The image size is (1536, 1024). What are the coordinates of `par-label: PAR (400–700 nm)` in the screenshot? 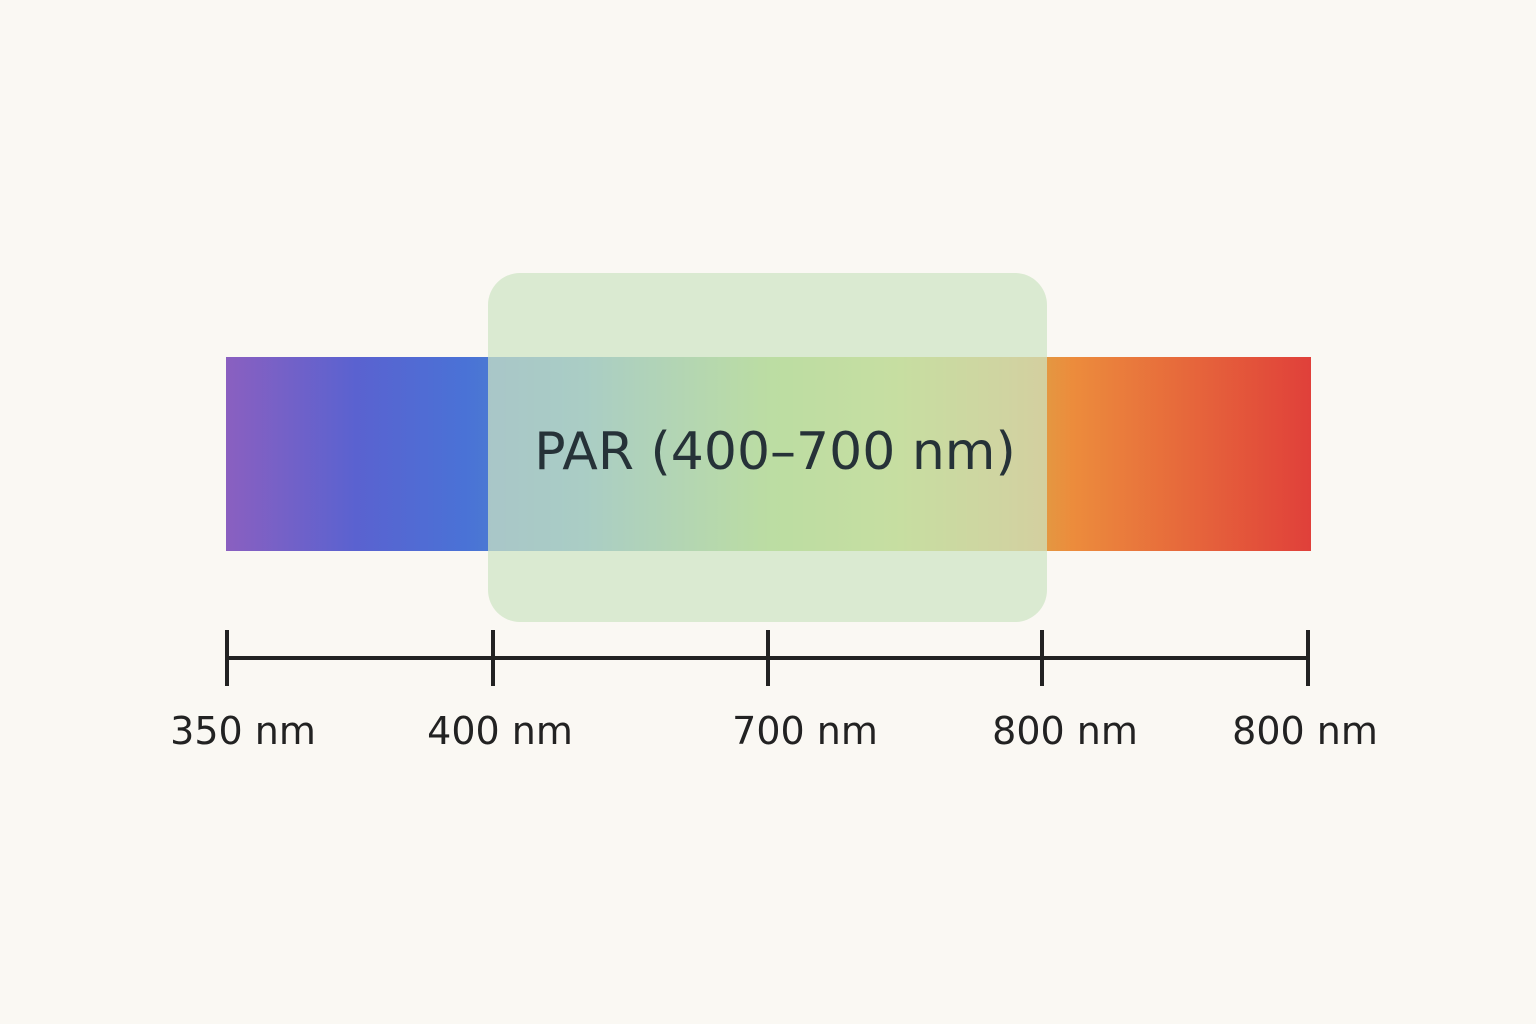 It's located at (774, 452).